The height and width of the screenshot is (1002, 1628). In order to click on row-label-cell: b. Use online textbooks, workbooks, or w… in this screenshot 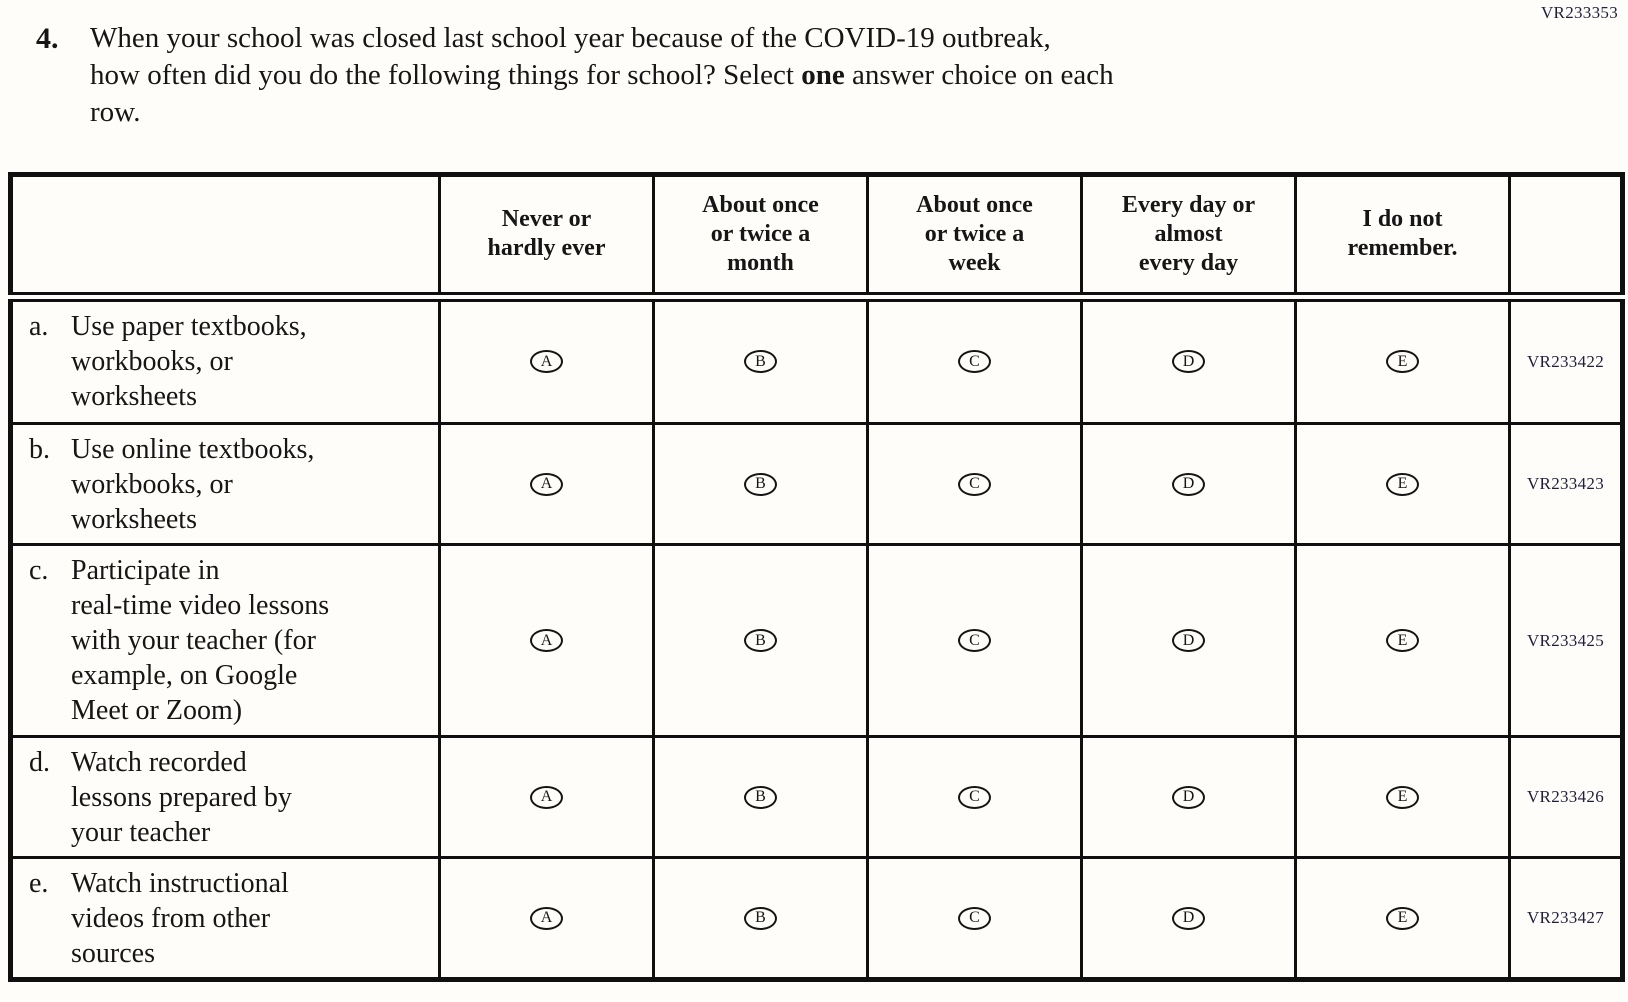, I will do `click(225, 484)`.